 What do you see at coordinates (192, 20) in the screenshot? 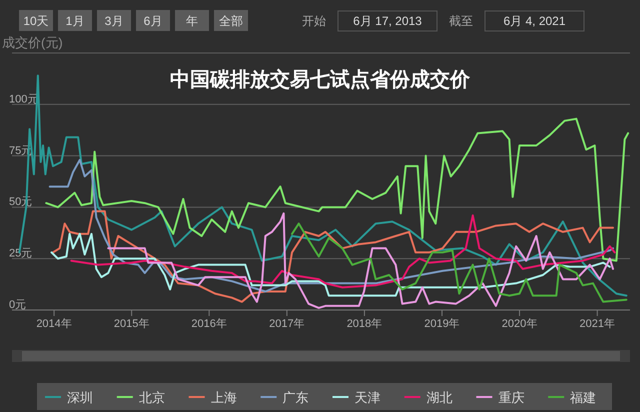
I see `annotation: 年` at bounding box center [192, 20].